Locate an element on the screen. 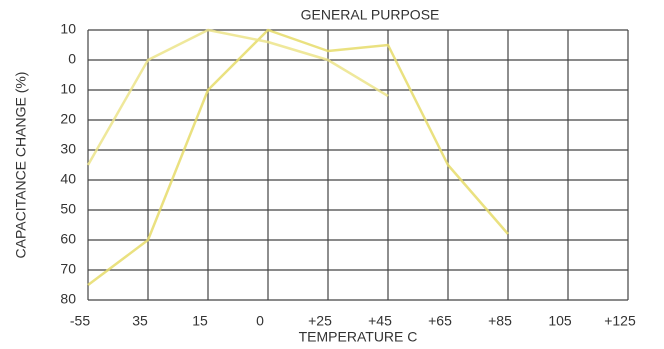 Image resolution: width=664 pixels, height=349 pixels. y-tick-label: 20 is located at coordinates (68, 119).